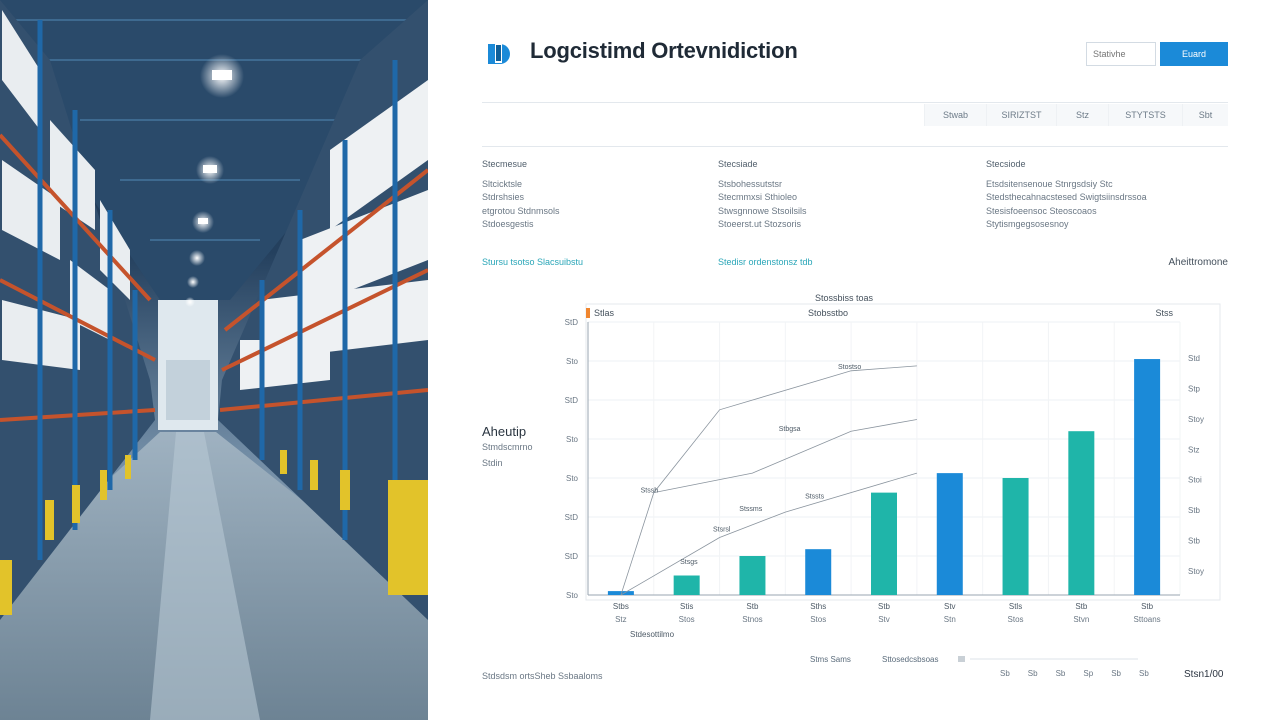 This screenshot has width=1280, height=720. What do you see at coordinates (1204, 674) in the screenshot?
I see `page-count: Stsn1/00` at bounding box center [1204, 674].